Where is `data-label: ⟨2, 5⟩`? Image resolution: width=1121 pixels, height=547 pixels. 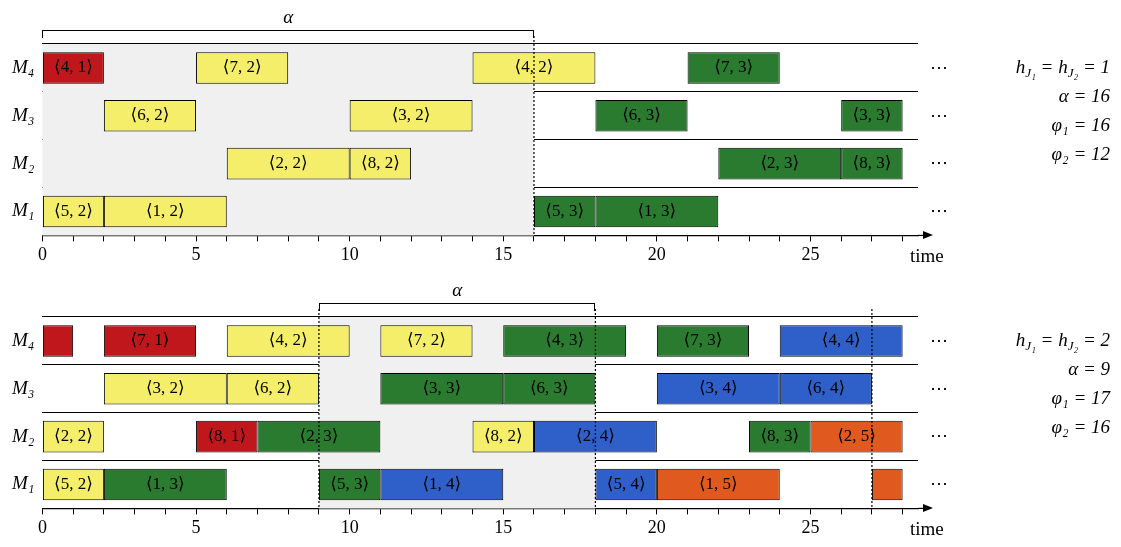 data-label: ⟨2, 5⟩ is located at coordinates (856, 436).